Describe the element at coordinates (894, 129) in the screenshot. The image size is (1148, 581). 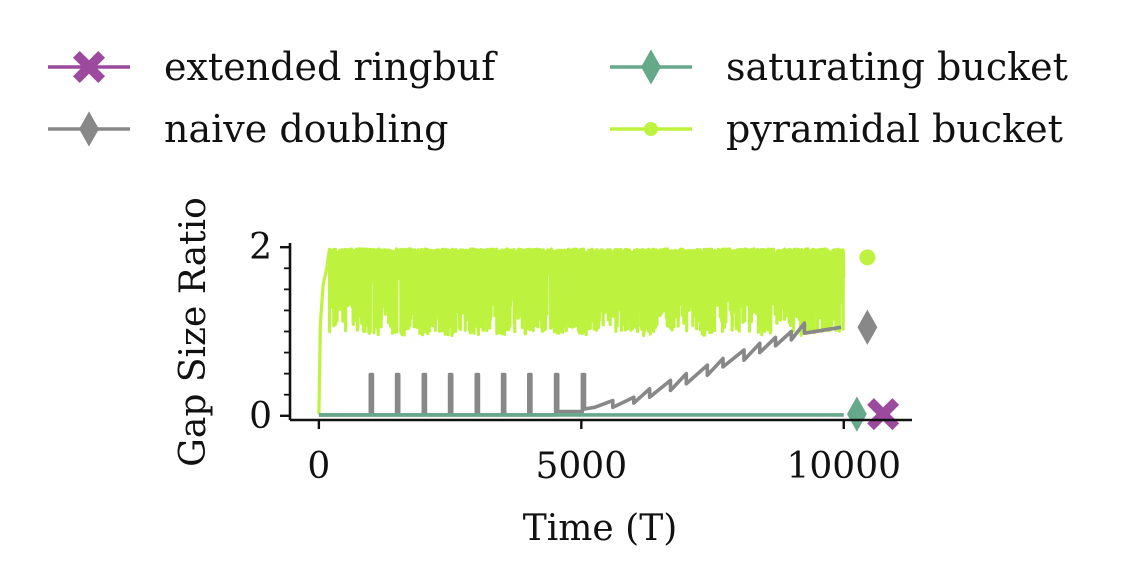
I see `legend-label: pyramidal bucket` at that location.